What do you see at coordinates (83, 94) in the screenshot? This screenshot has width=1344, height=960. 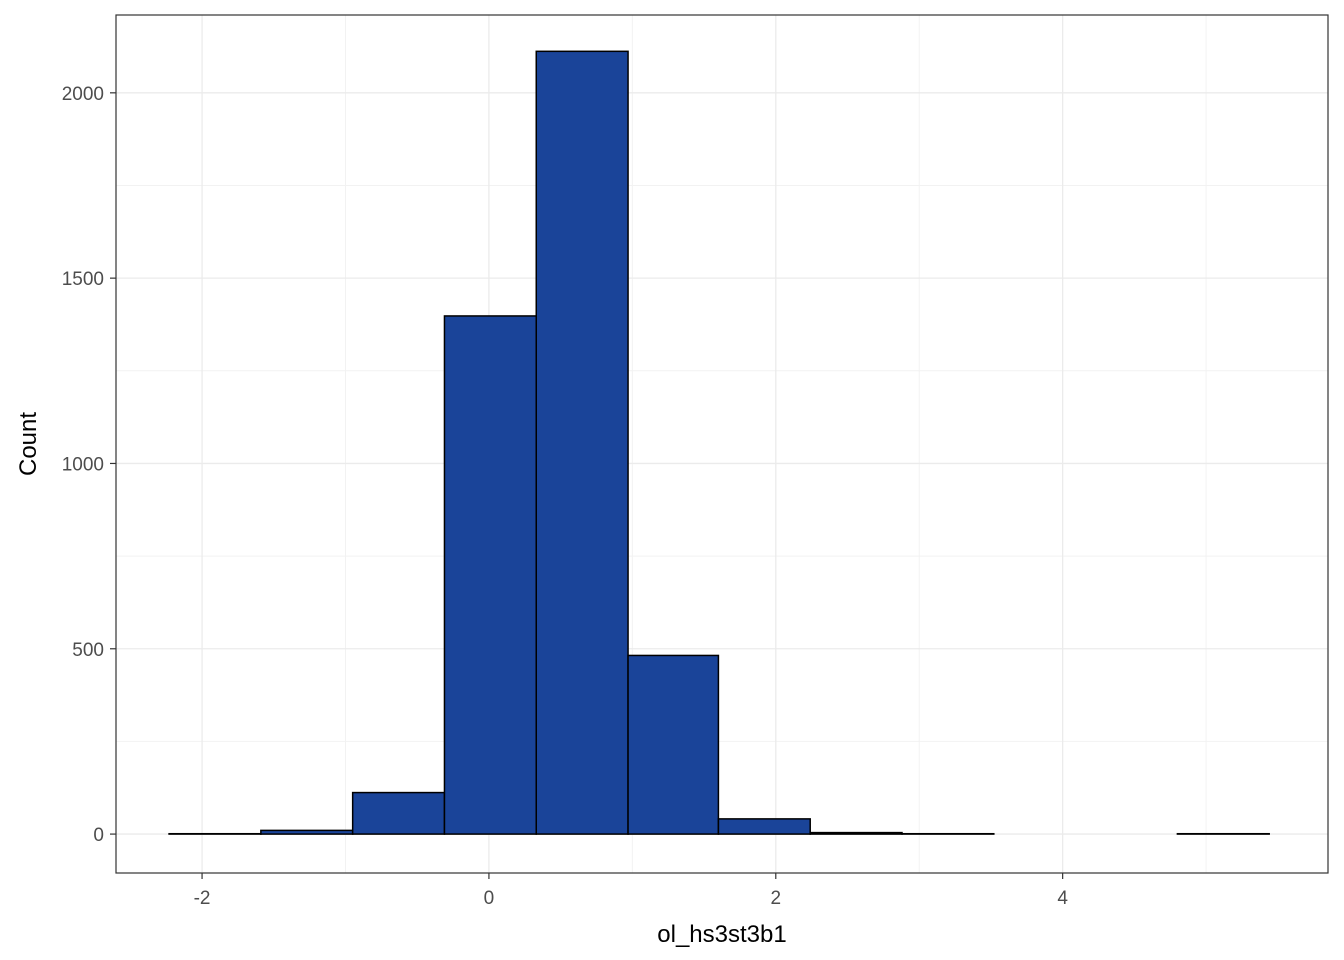 I see `y-tick-label: 2000` at bounding box center [83, 94].